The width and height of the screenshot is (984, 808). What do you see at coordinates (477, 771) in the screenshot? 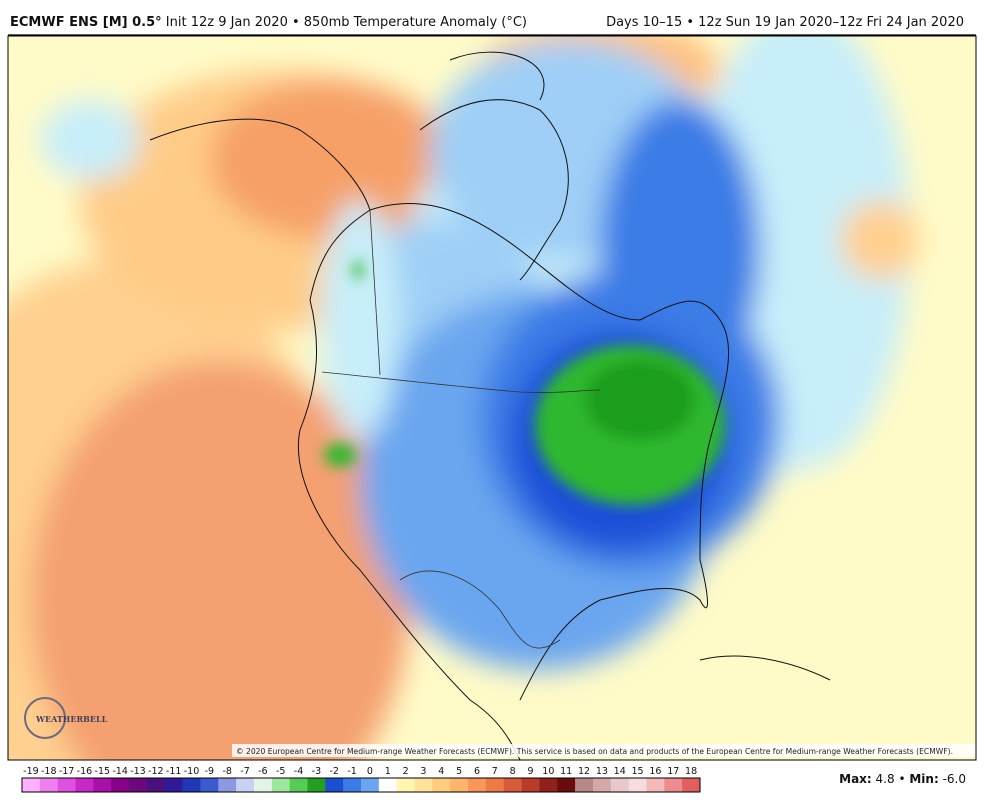
I see `colorbar-label: 6` at bounding box center [477, 771].